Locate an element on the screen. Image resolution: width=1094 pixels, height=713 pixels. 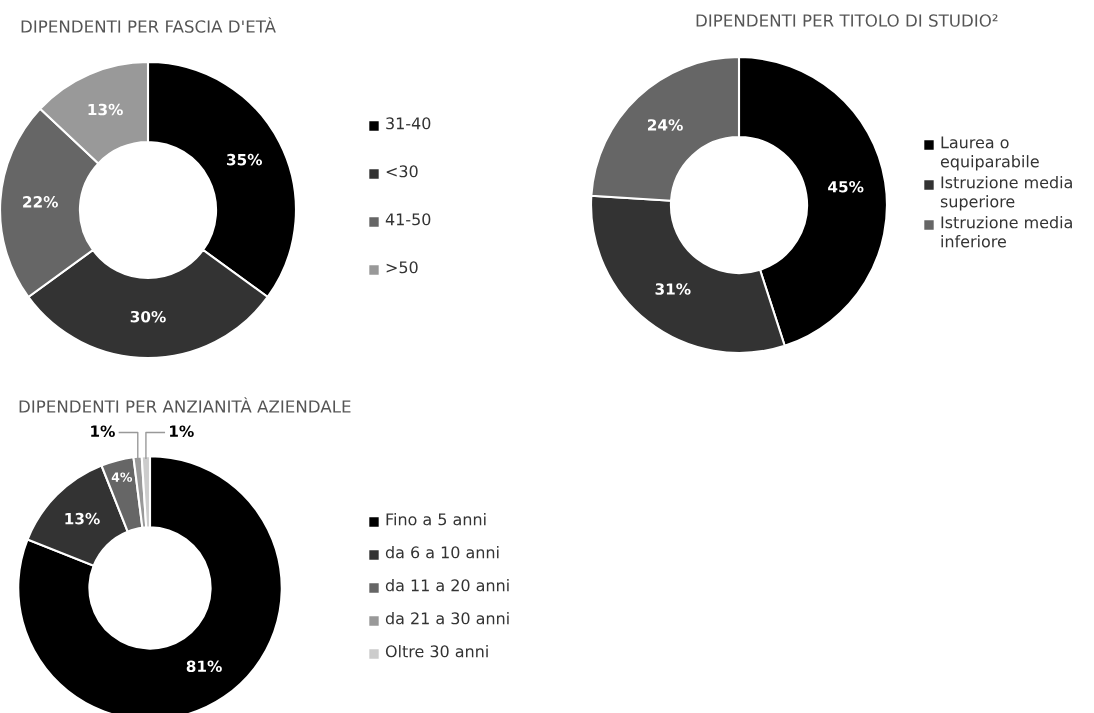
legend-label: 41-50 is located at coordinates (408, 219).